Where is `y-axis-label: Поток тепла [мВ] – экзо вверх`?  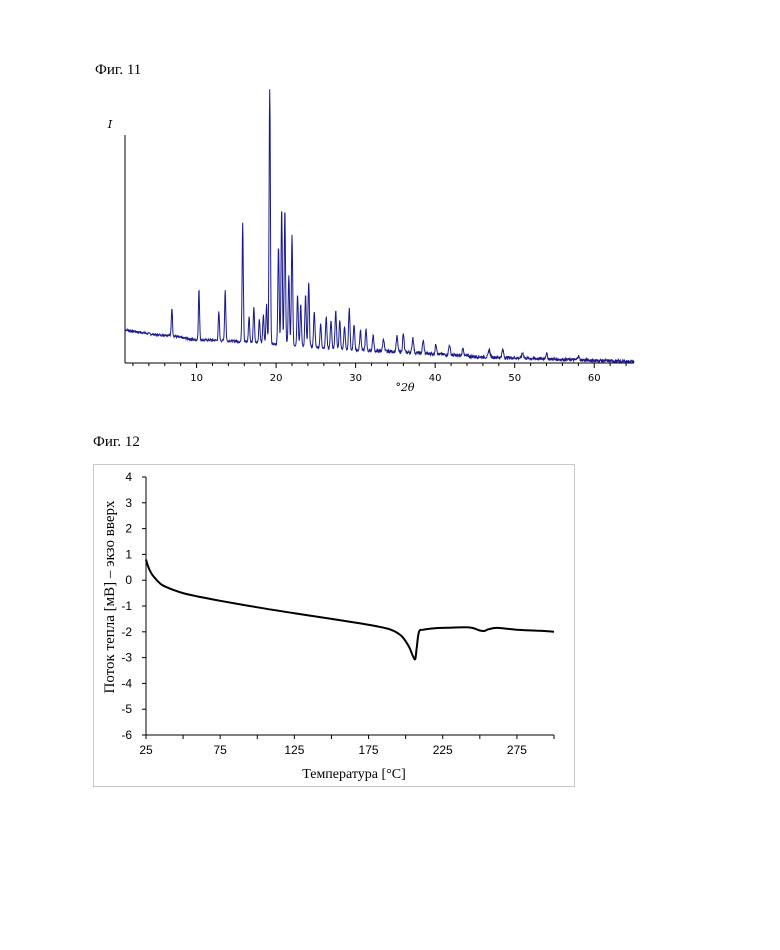 y-axis-label: Поток тепла [мВ] – экзо вверх is located at coordinates (110, 597).